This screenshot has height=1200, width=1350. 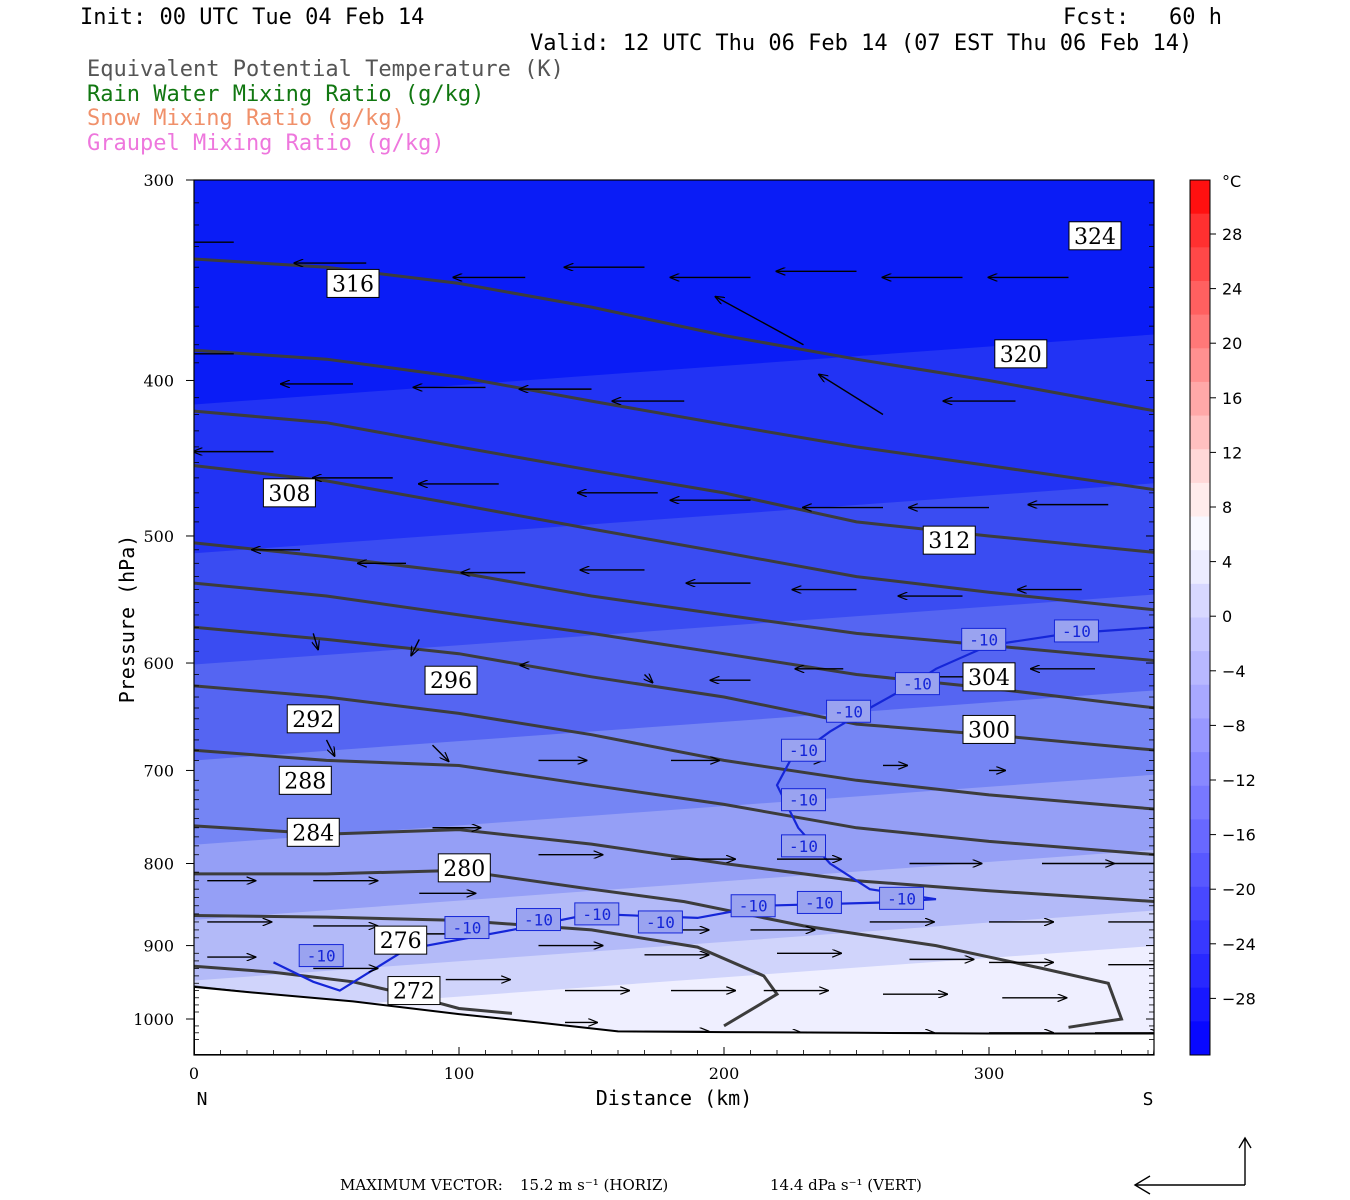 What do you see at coordinates (1232, 289) in the screenshot?
I see `colorbar-tick-label: 24` at bounding box center [1232, 289].